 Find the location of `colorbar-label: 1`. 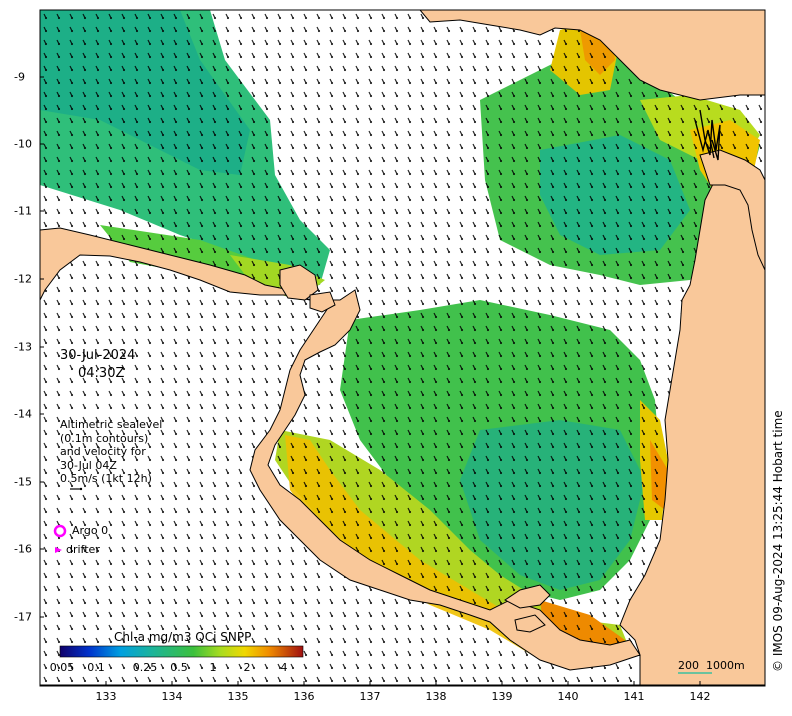

colorbar-label: 1 is located at coordinates (213, 667).